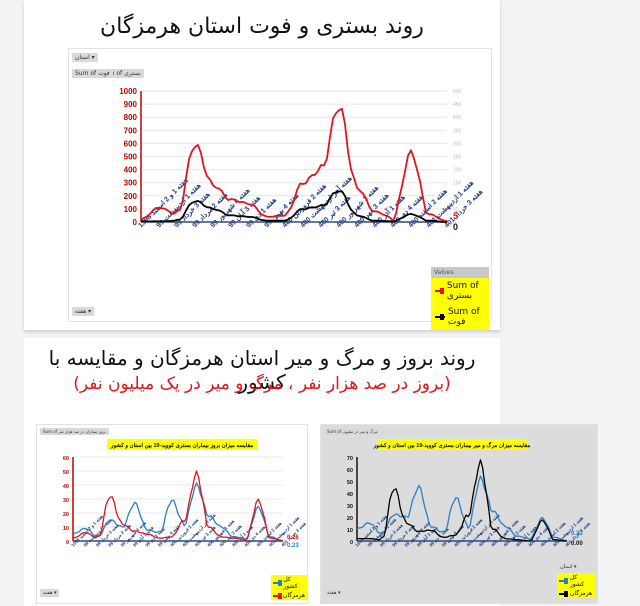 This screenshot has height=606, width=640. What do you see at coordinates (457, 184) in the screenshot?
I see `svg-text: 150` at bounding box center [457, 184].